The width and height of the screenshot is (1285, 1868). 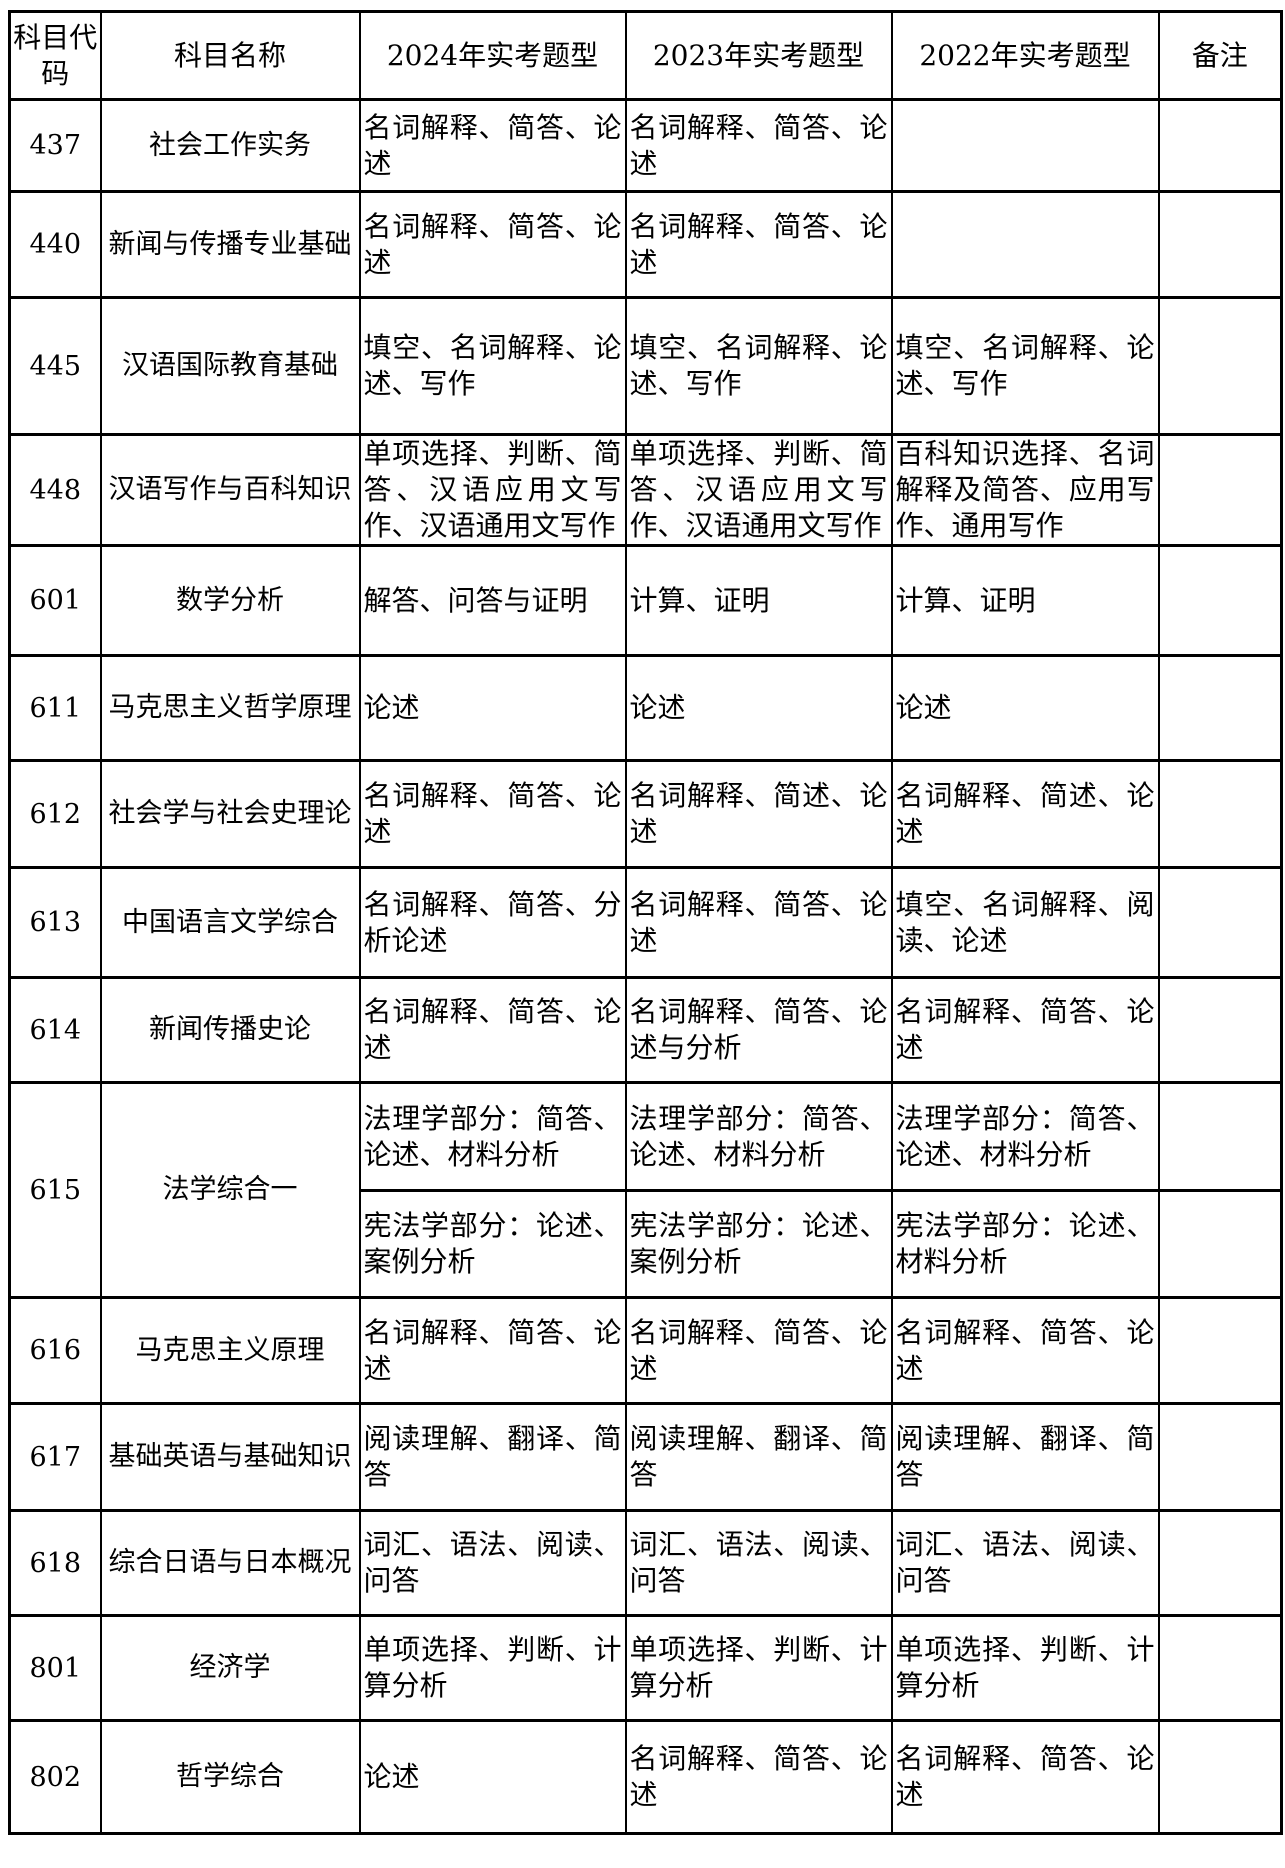 What do you see at coordinates (758, 490) in the screenshot?
I see `cell-2023-types: 单项选择、判断、简答、汉语应用文写作、汉语通用文写作` at bounding box center [758, 490].